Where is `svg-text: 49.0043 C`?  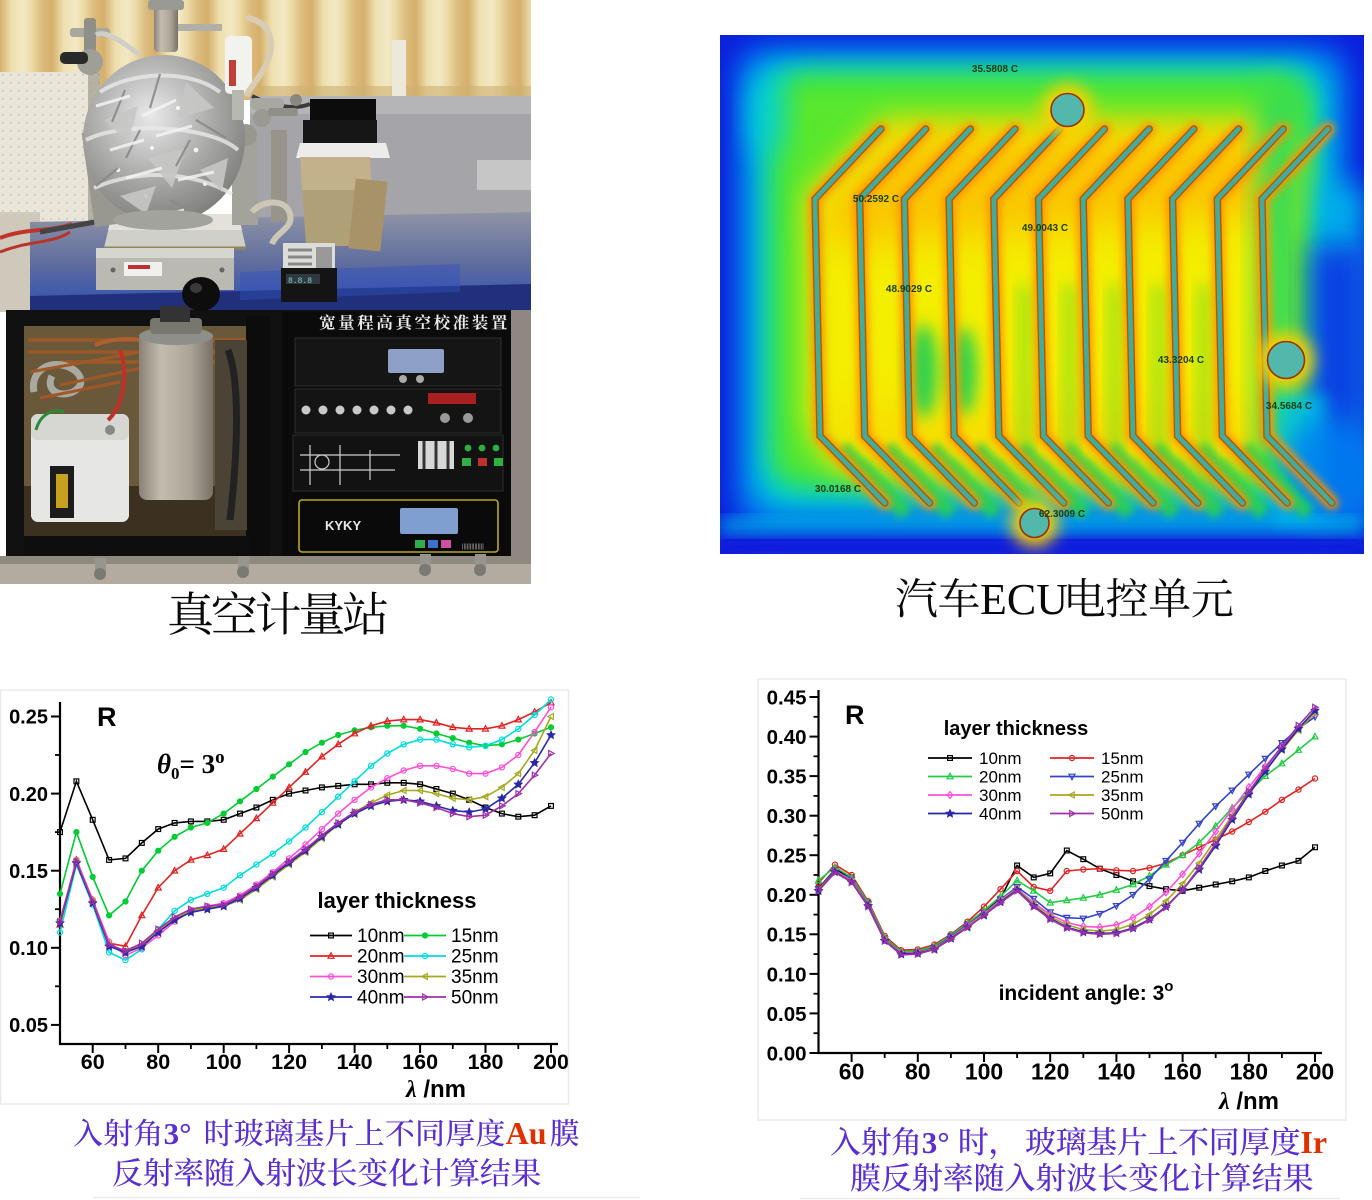
svg-text: 49.0043 C is located at coordinates (1045, 228).